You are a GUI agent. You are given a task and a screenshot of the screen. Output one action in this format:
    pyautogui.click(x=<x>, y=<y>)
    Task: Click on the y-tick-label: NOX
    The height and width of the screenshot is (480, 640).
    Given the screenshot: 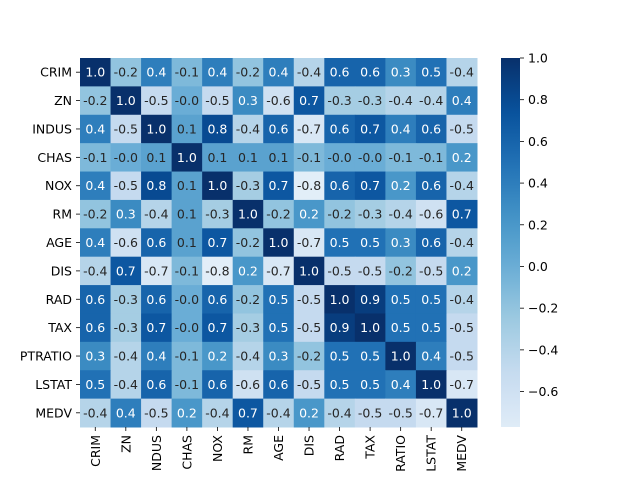 What is the action you would take?
    pyautogui.click(x=58, y=185)
    